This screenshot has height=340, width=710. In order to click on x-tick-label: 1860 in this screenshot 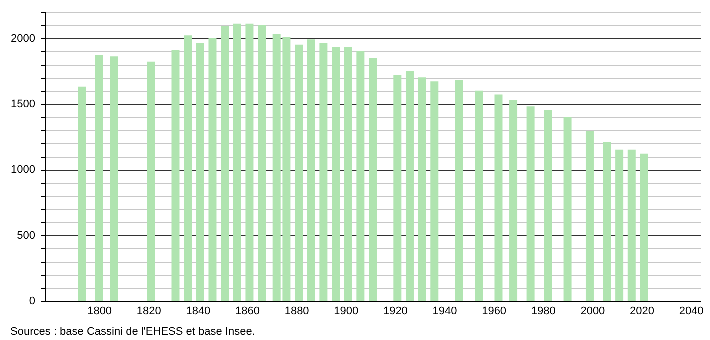, I will do `click(248, 312)`.